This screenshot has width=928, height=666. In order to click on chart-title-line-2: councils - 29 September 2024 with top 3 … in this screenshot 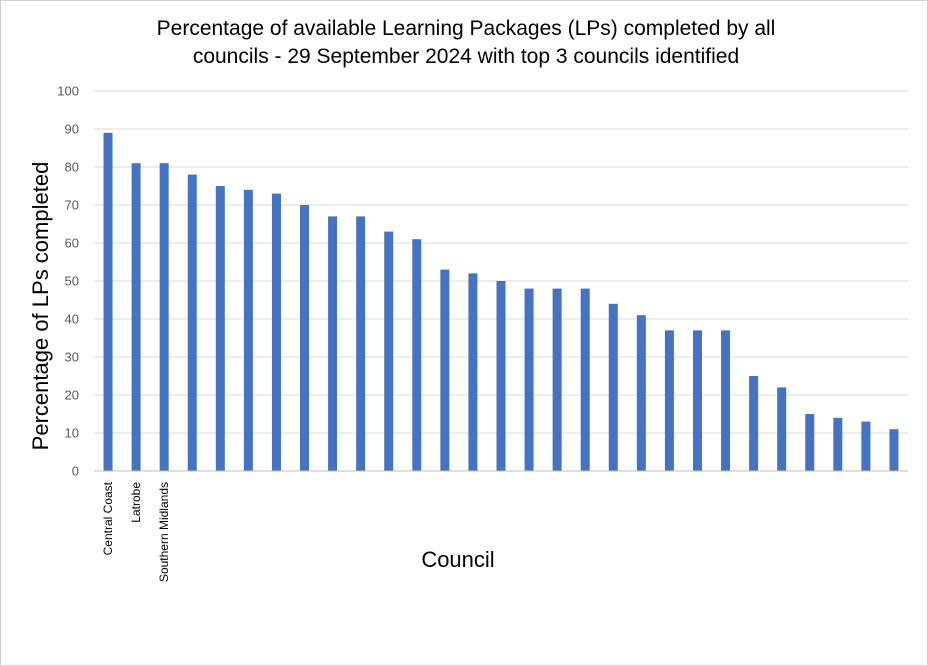, I will do `click(466, 56)`.